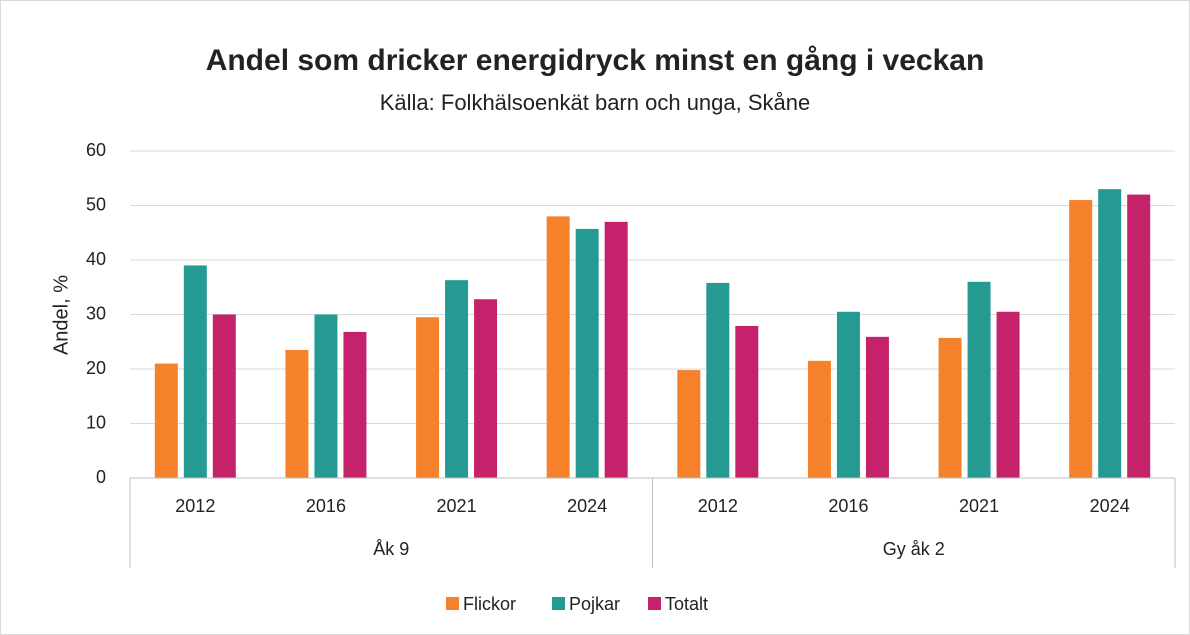 The height and width of the screenshot is (635, 1190). I want to click on y-tick-label: 30, so click(96, 313).